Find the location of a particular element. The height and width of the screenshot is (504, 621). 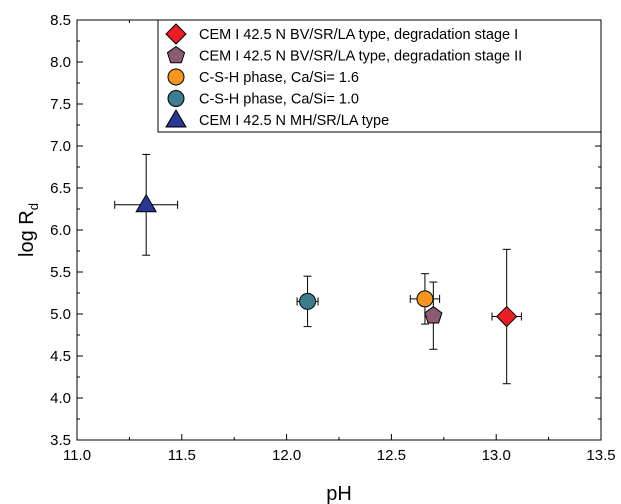

y-axis-title: log Rd is located at coordinates (28, 230).